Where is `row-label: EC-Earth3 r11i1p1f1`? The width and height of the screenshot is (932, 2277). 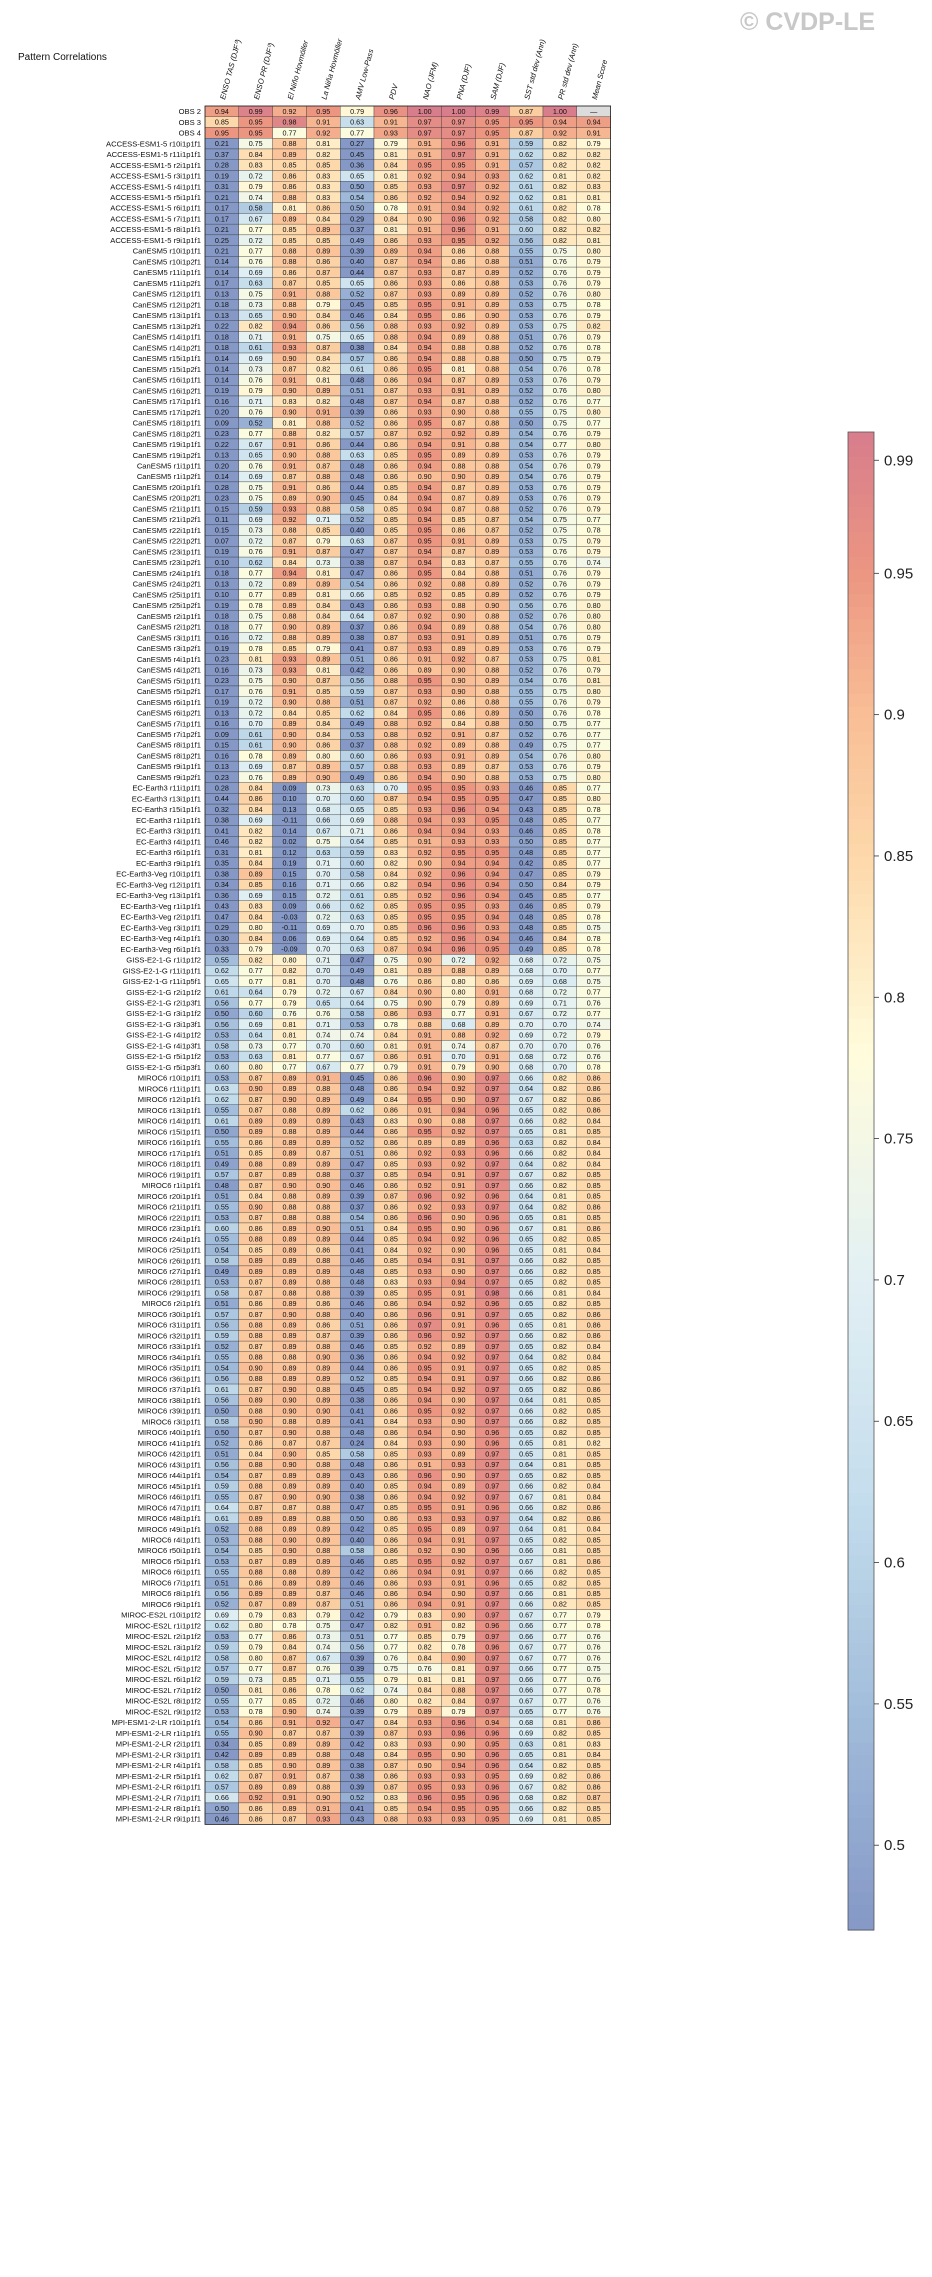 row-label: EC-Earth3 r11i1p1f1 is located at coordinates (166, 788).